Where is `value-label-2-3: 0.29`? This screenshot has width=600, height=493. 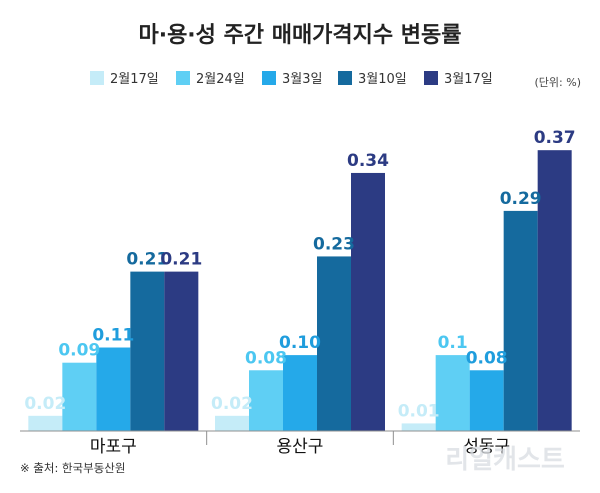 value-label-2-3: 0.29 is located at coordinates (521, 199).